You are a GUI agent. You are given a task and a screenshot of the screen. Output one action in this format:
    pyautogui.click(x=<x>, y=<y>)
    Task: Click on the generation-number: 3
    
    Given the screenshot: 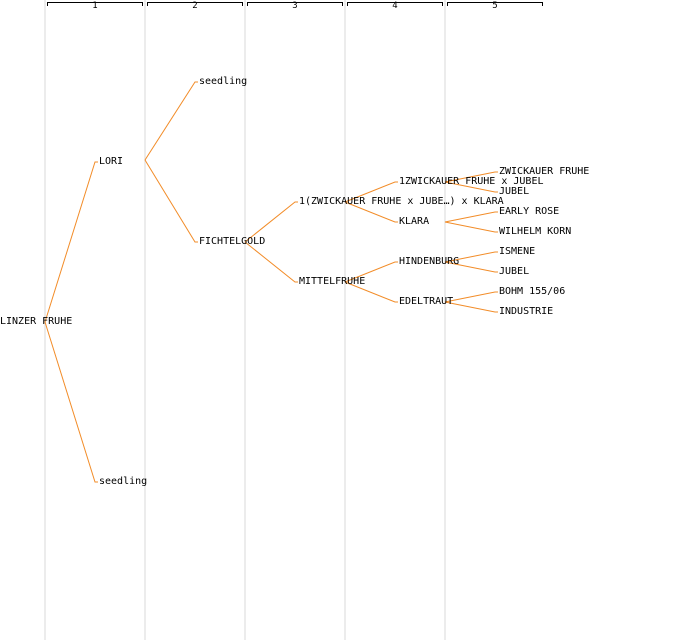 What is the action you would take?
    pyautogui.click(x=295, y=6)
    